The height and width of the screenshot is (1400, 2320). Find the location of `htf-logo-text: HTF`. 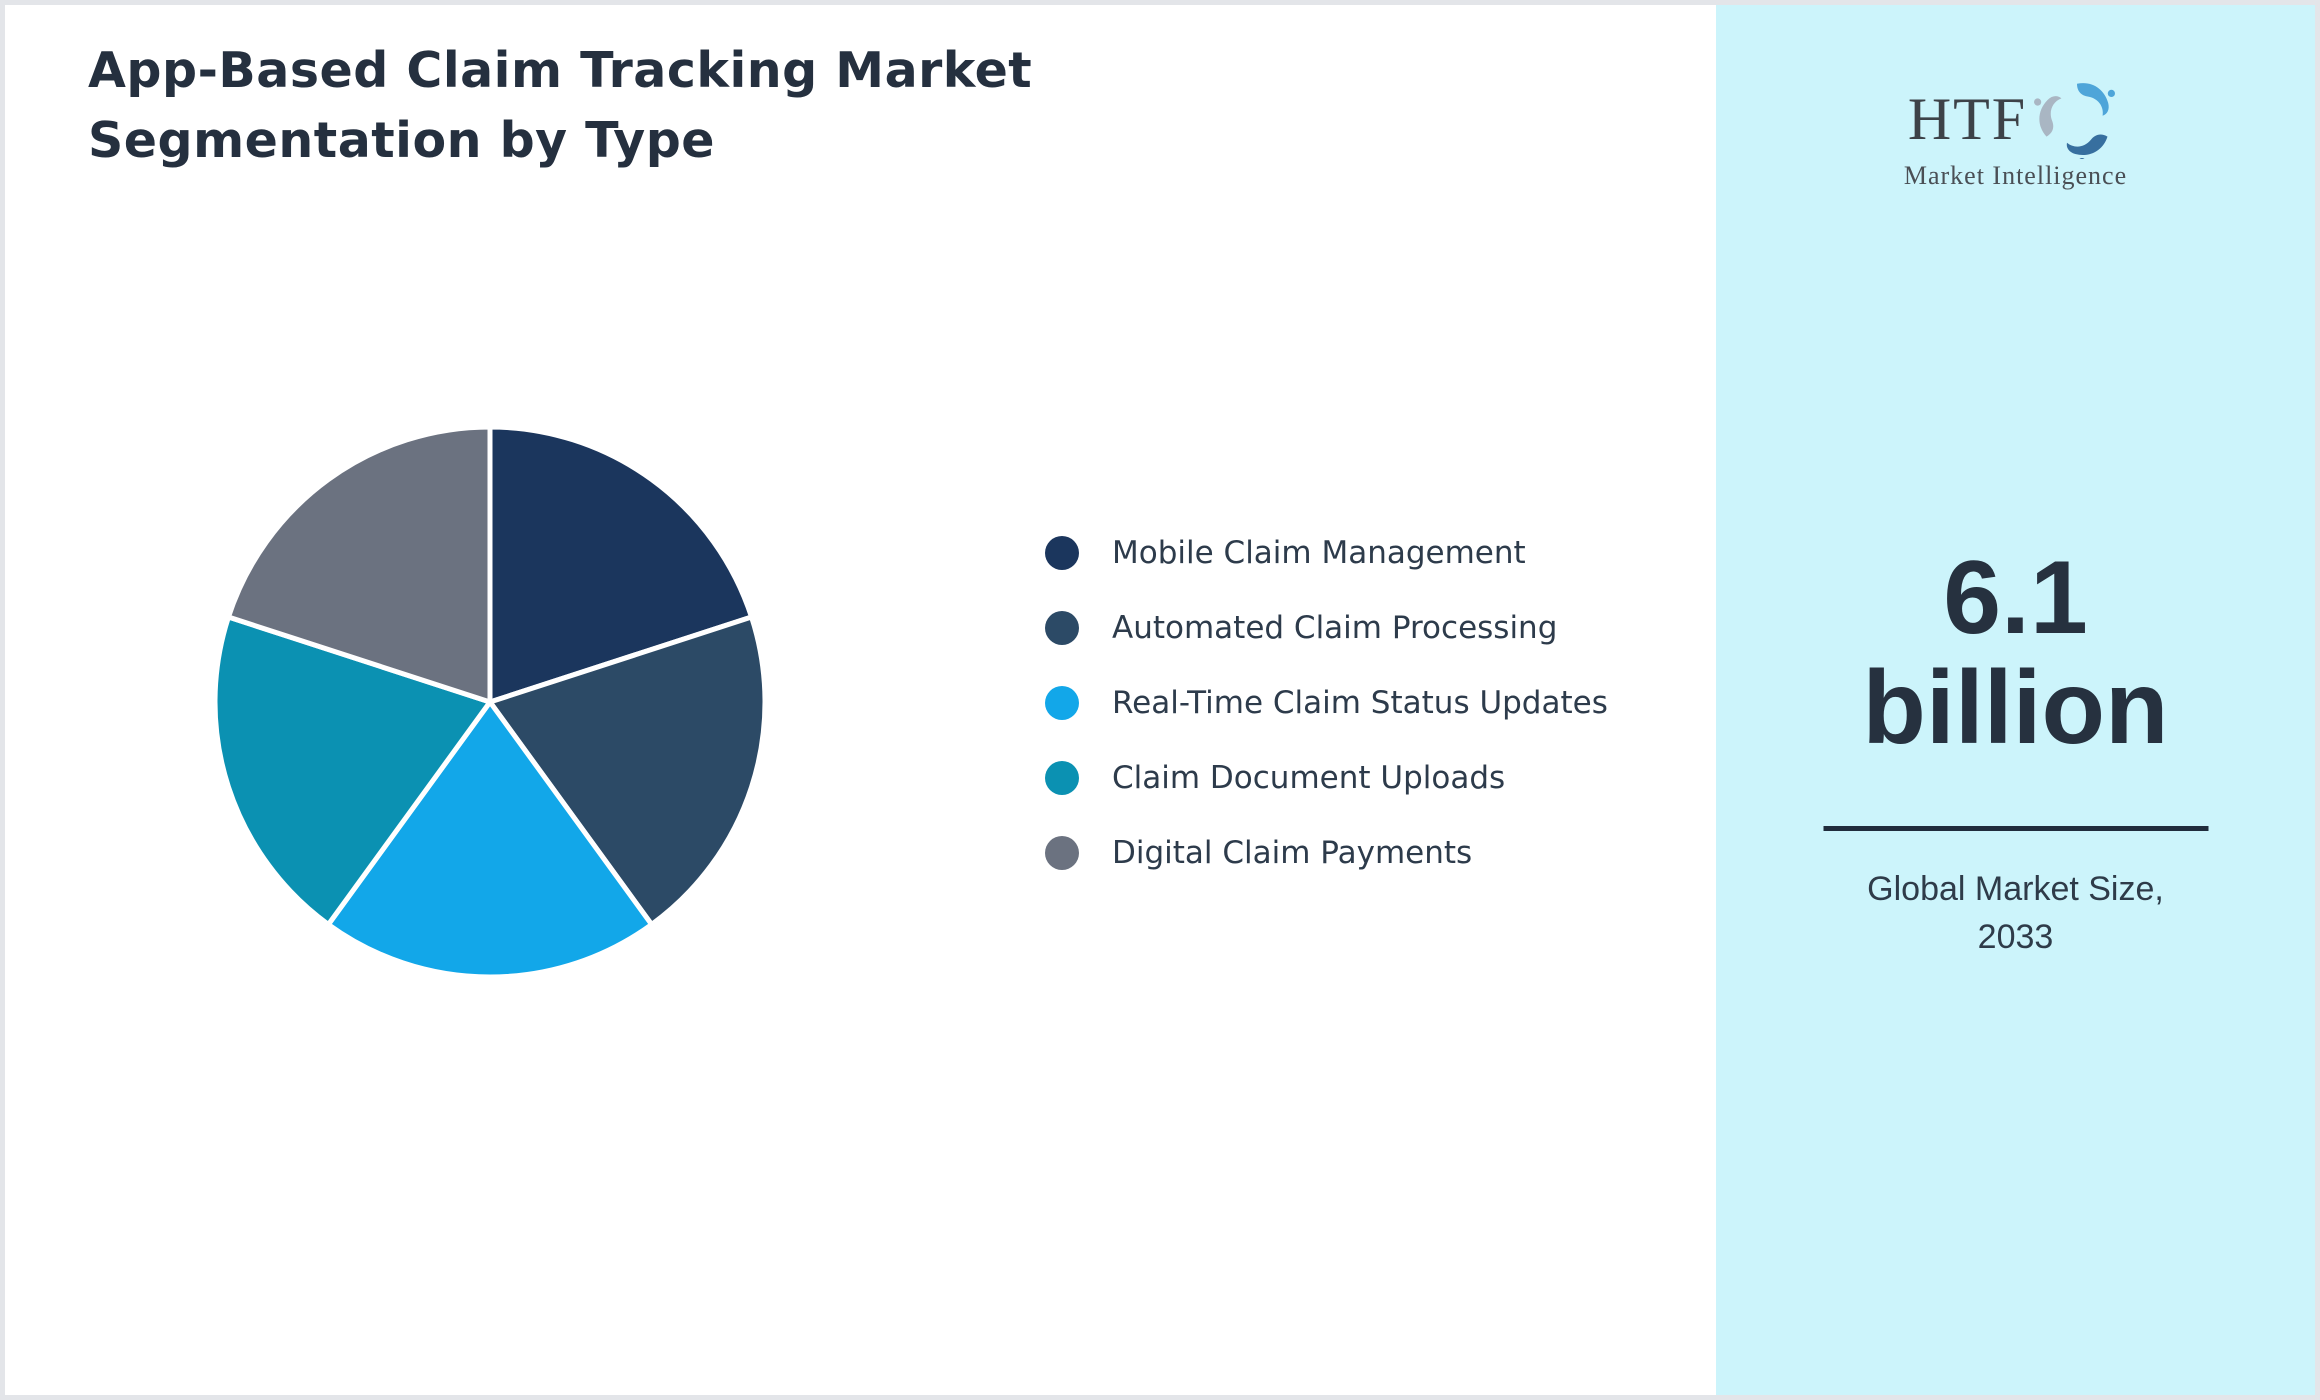

htf-logo-text: HTF is located at coordinates (1967, 119).